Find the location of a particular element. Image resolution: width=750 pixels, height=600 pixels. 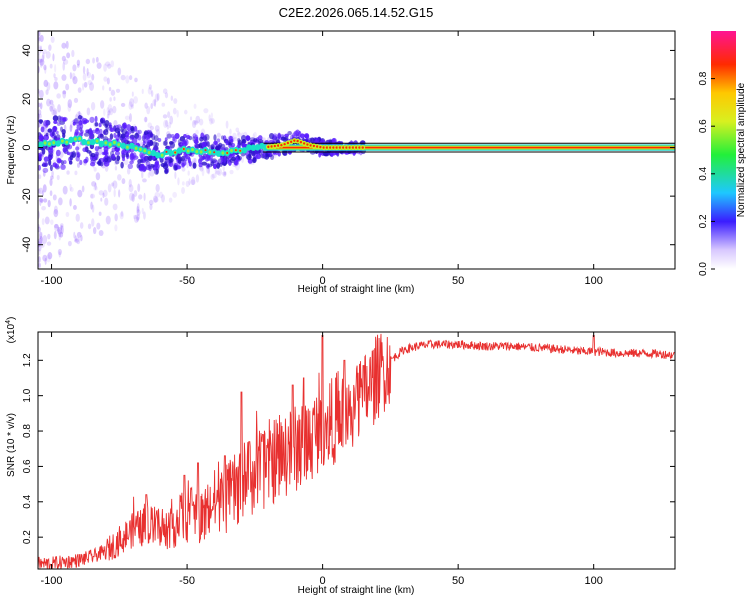

x-tick-label: -100 is located at coordinates (52, 581).